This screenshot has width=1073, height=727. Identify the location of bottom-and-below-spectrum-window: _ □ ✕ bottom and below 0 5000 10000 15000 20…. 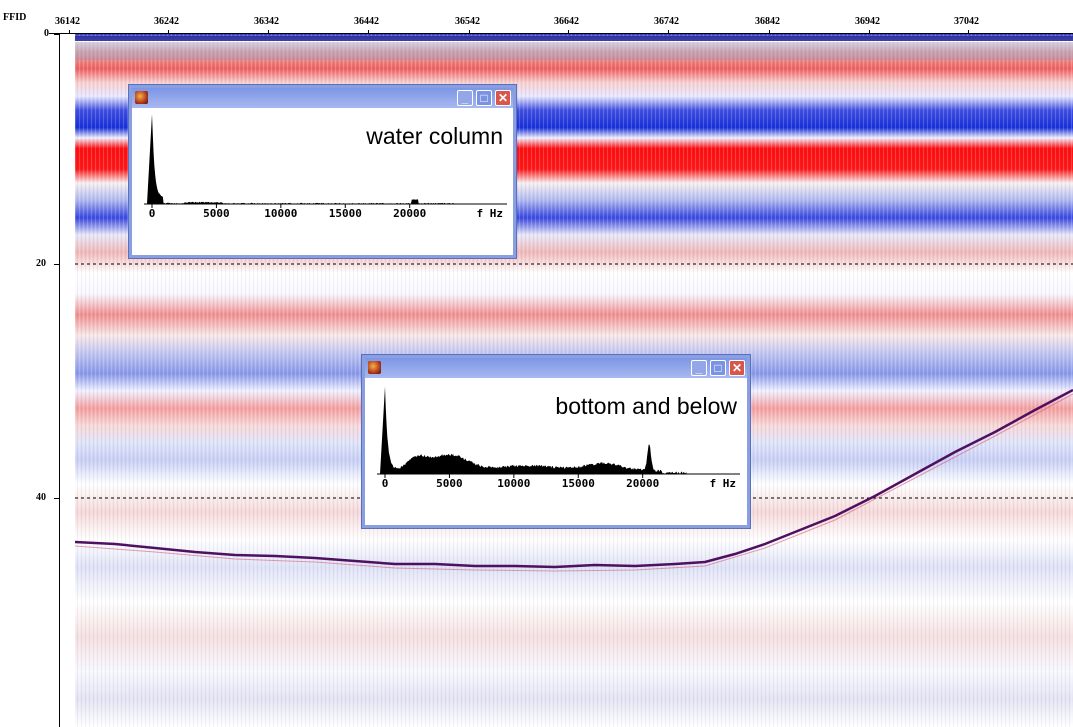
(556, 441).